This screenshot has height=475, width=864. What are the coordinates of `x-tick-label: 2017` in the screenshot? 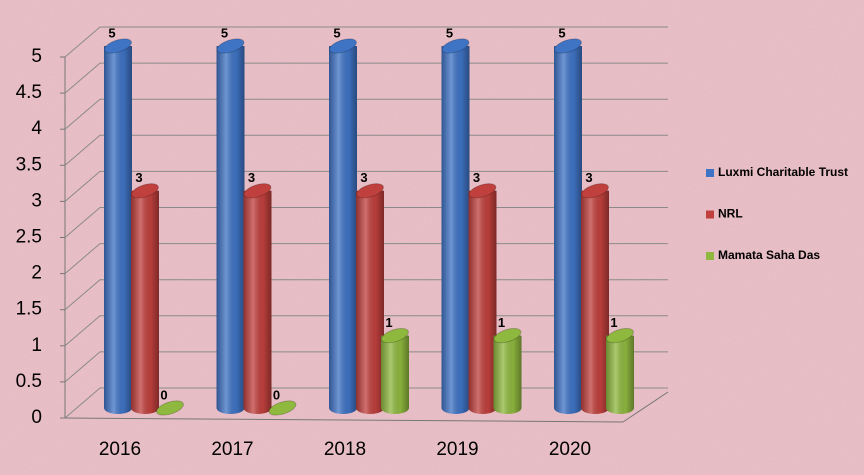 It's located at (232, 449).